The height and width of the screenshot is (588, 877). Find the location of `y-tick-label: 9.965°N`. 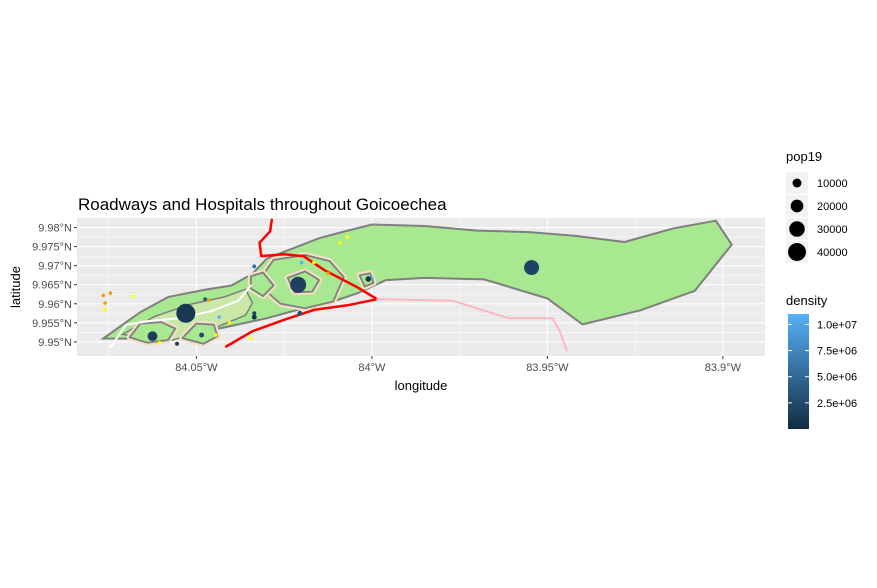

y-tick-label: 9.965°N is located at coordinates (52, 286).